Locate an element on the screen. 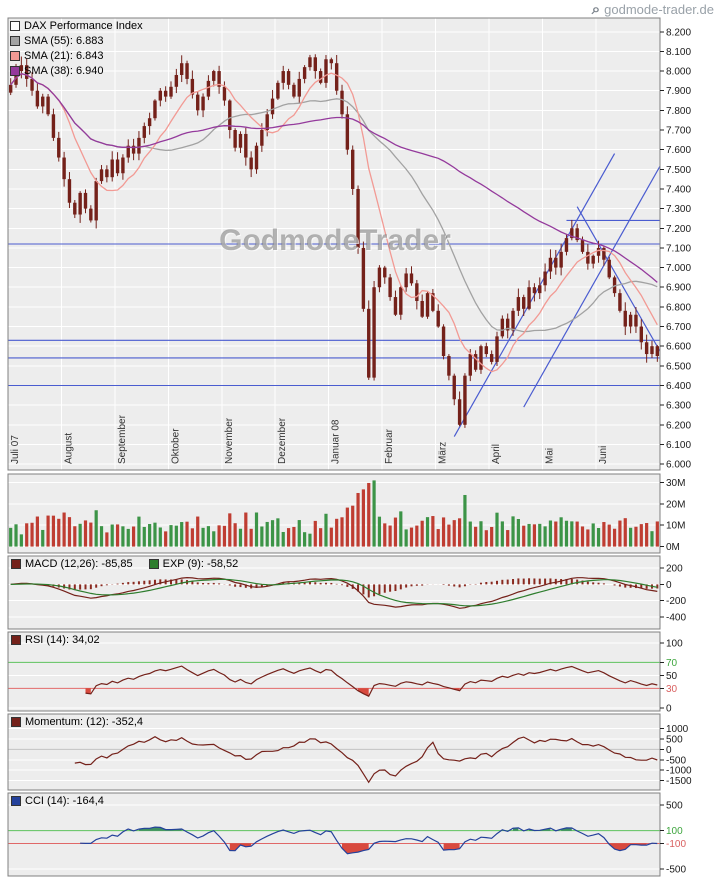  svg-text: 7.800 is located at coordinates (678, 111).